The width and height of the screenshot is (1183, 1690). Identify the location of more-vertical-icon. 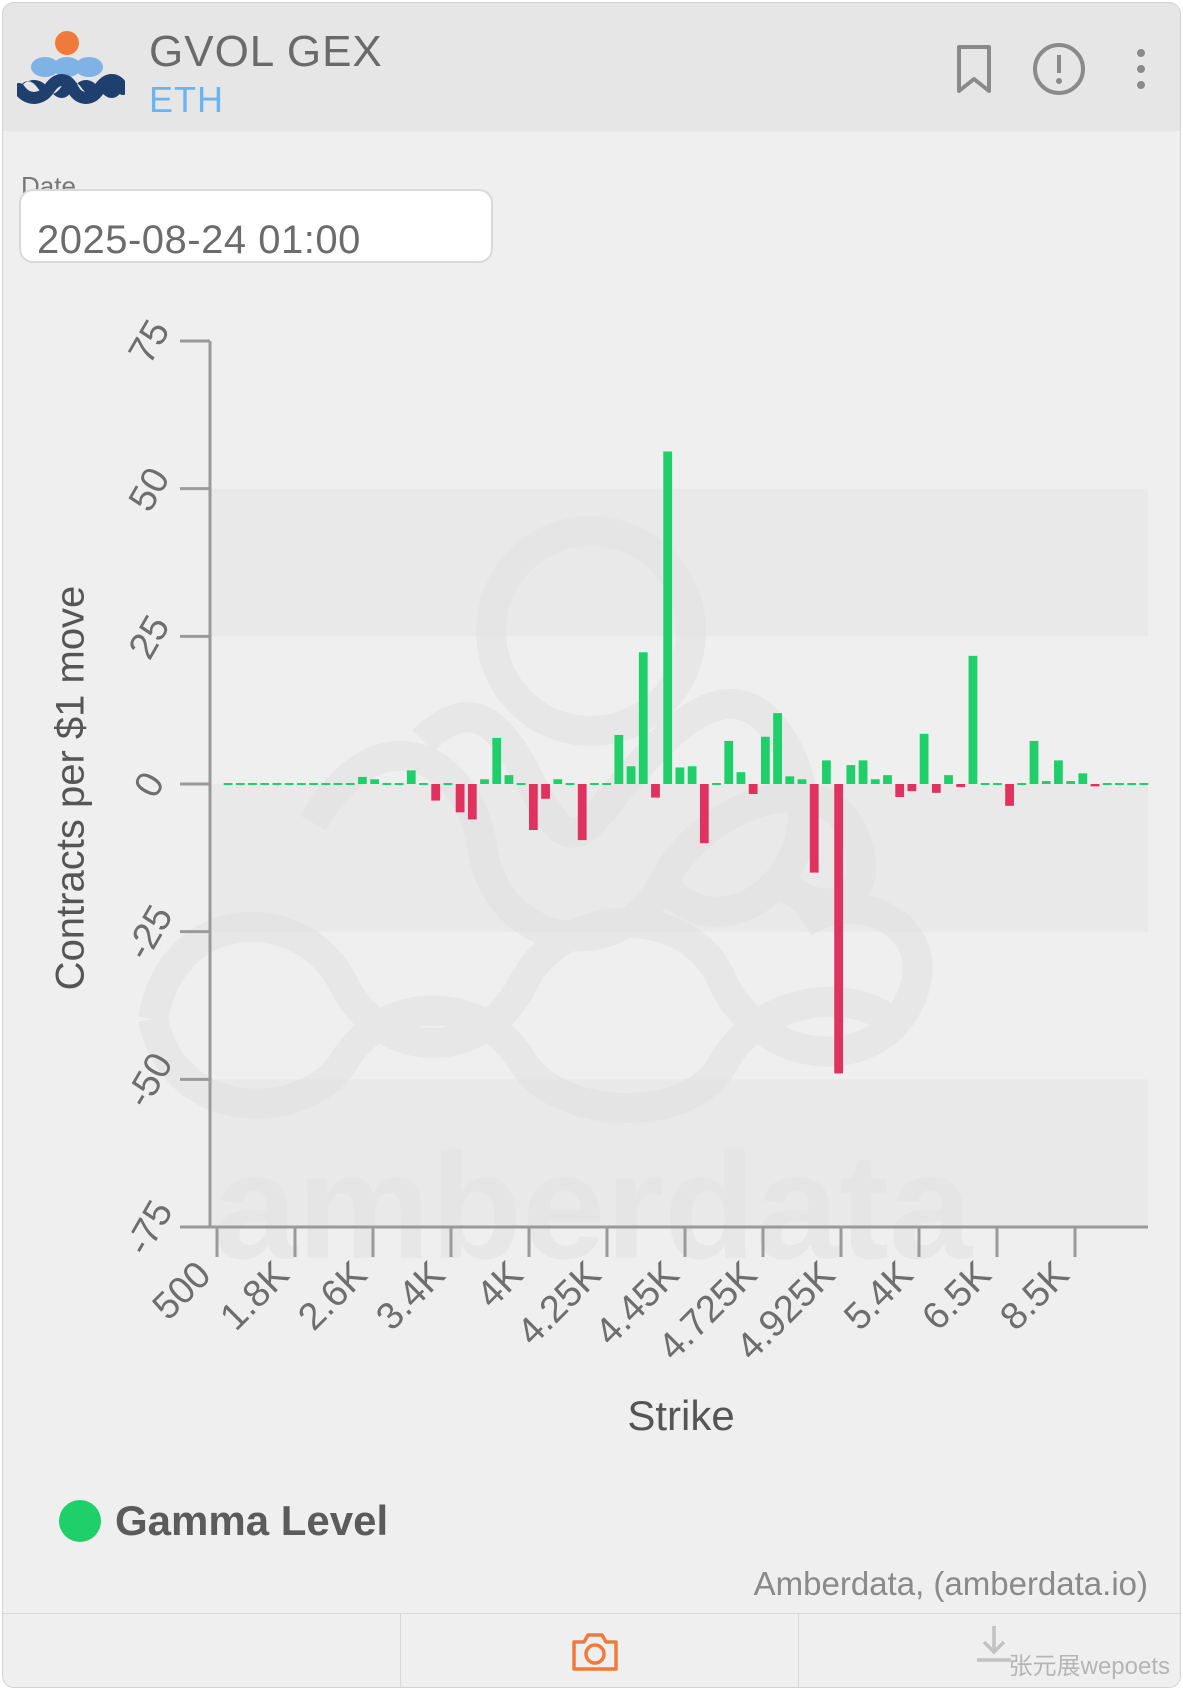
(1141, 70).